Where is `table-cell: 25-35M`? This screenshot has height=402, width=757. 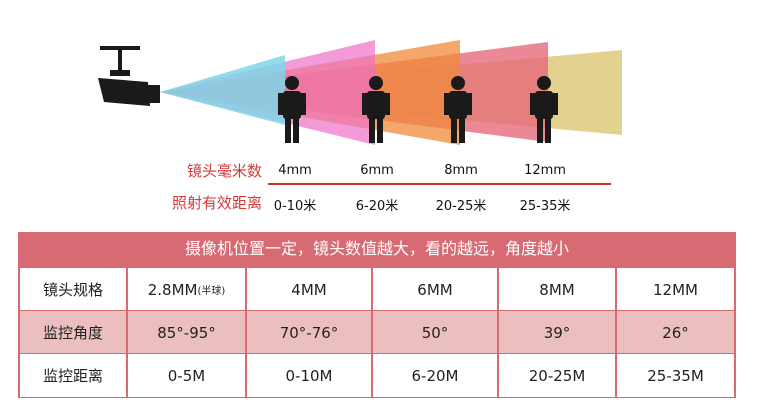
table-cell: 25-35M is located at coordinates (675, 375).